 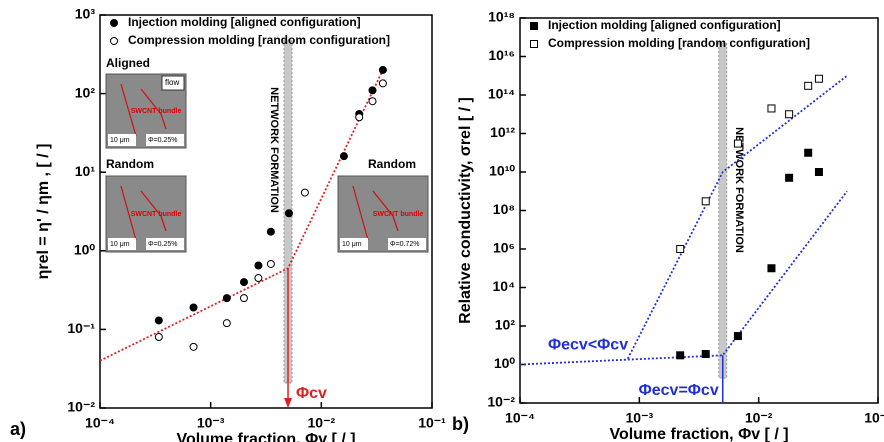 What do you see at coordinates (311, 393) in the screenshot?
I see `threshold-label: Φcv` at bounding box center [311, 393].